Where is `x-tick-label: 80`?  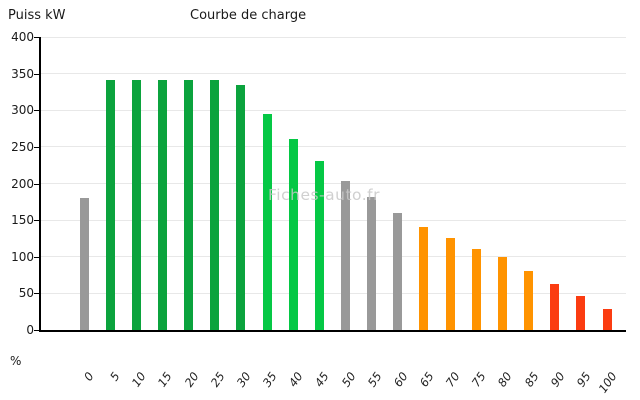 x-tick-label: 80 is located at coordinates (505, 379).